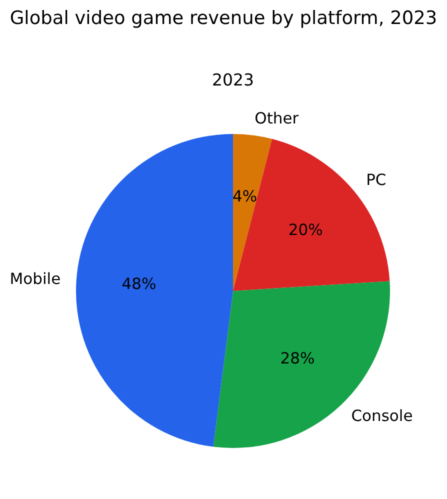  I want to click on slice-label: PC, so click(376, 179).